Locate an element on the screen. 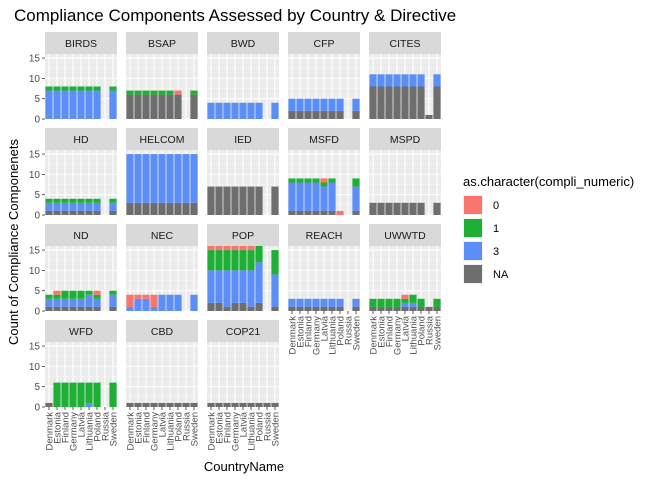 The width and height of the screenshot is (672, 480). bar-cites-lithuania-na is located at coordinates (413, 102).